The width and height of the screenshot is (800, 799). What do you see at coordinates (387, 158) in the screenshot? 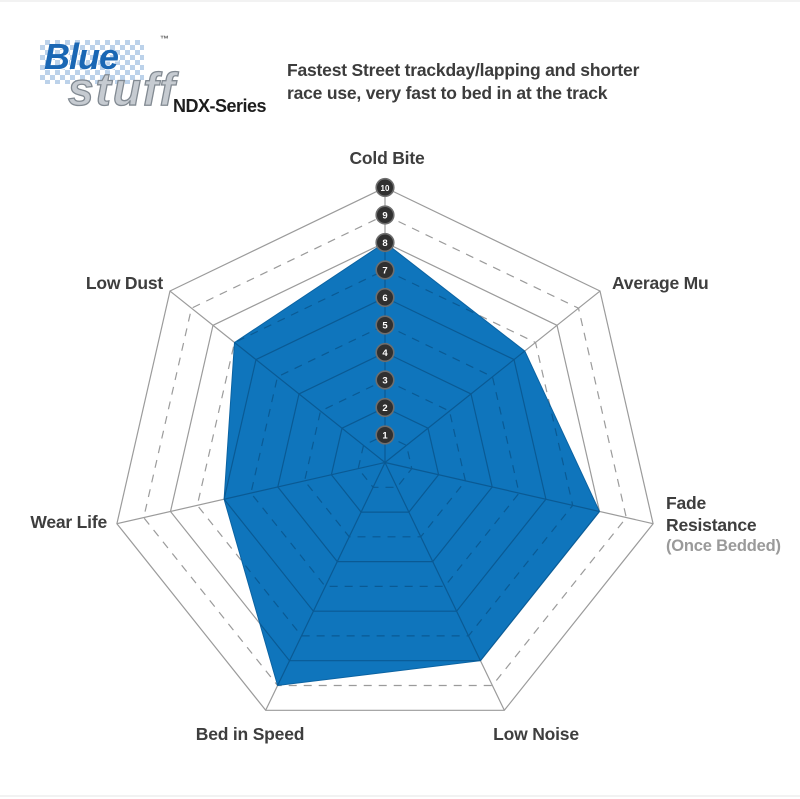
I see `axis-label-cold-bite: Cold Bite` at bounding box center [387, 158].